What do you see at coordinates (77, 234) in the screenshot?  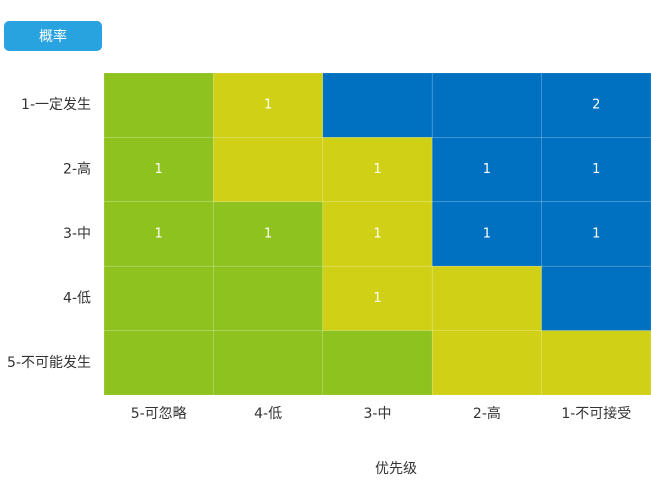 I see `y-tick-label: 3-中` at bounding box center [77, 234].